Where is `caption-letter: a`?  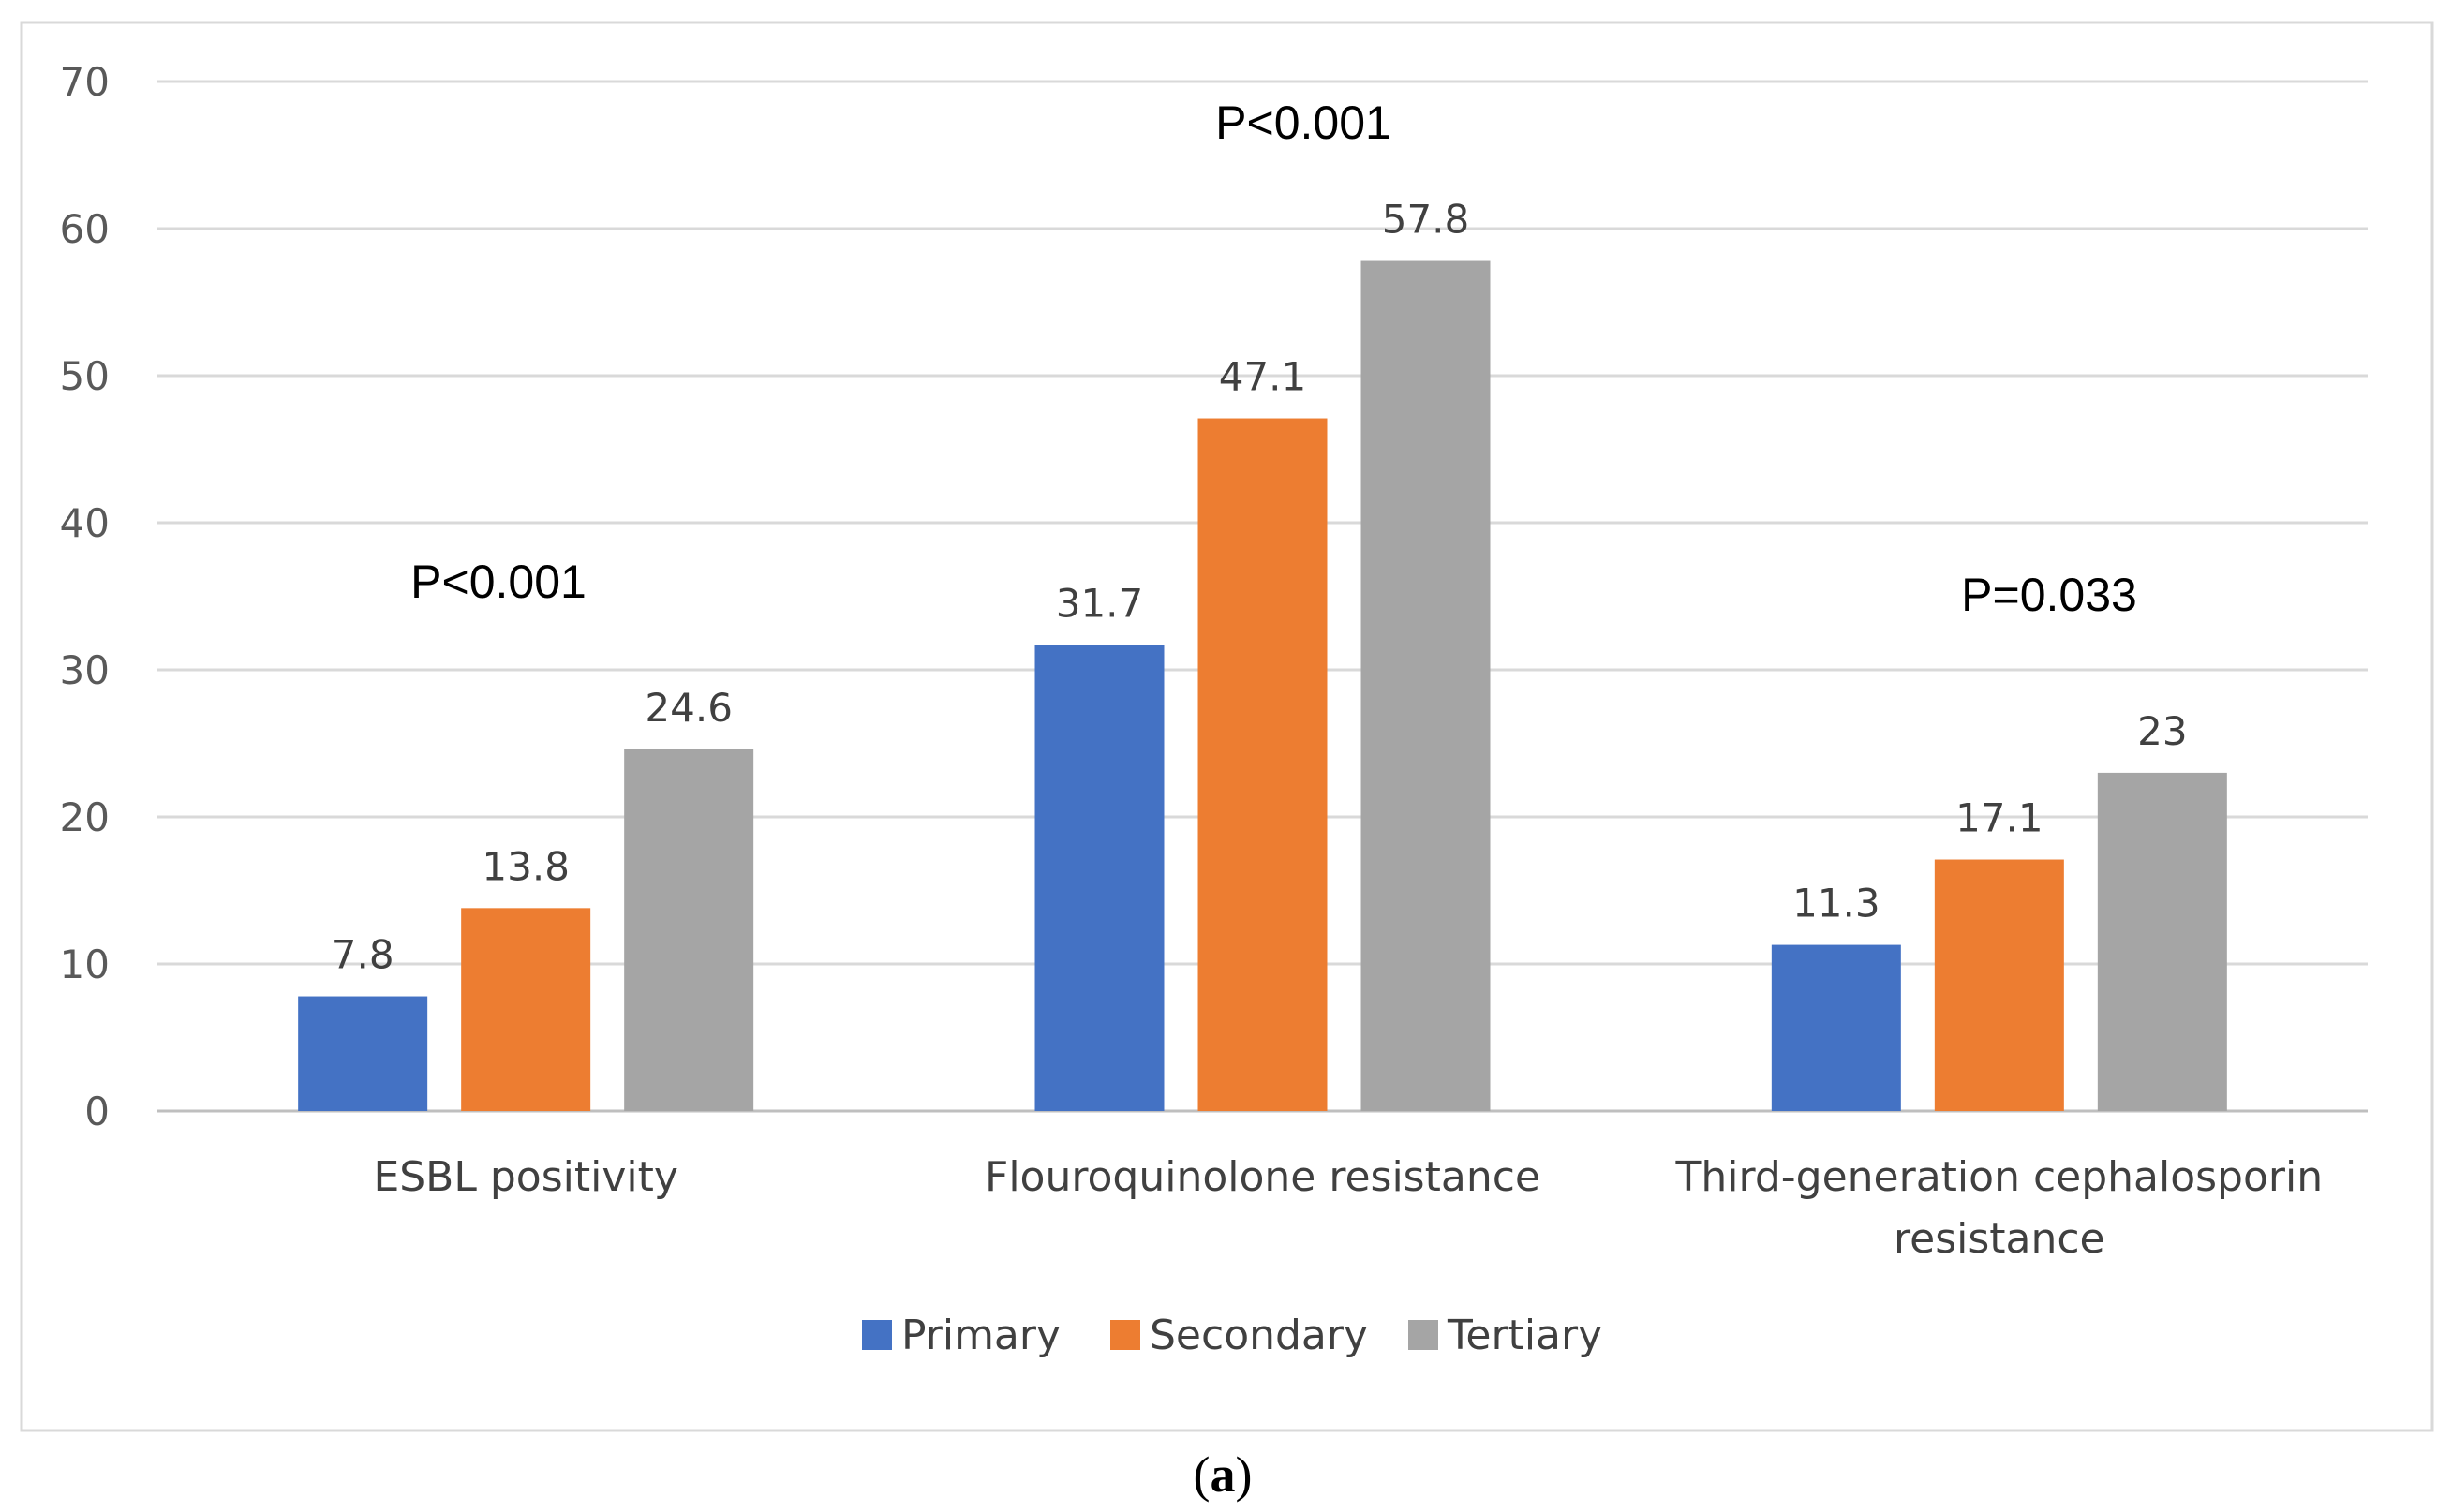 caption-letter: a is located at coordinates (1224, 1474).